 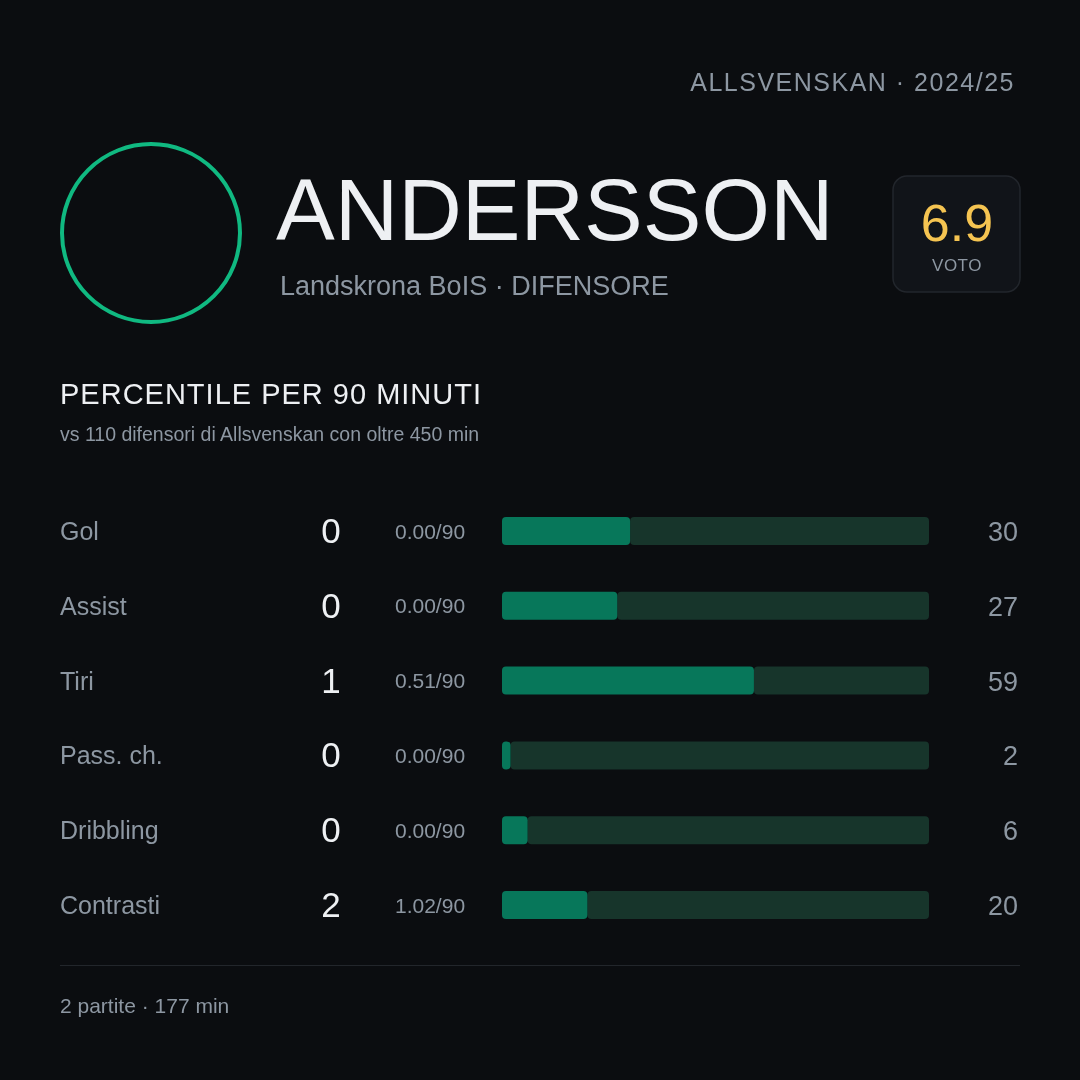 What do you see at coordinates (110, 905) in the screenshot?
I see `y-tick-label: Contrasti` at bounding box center [110, 905].